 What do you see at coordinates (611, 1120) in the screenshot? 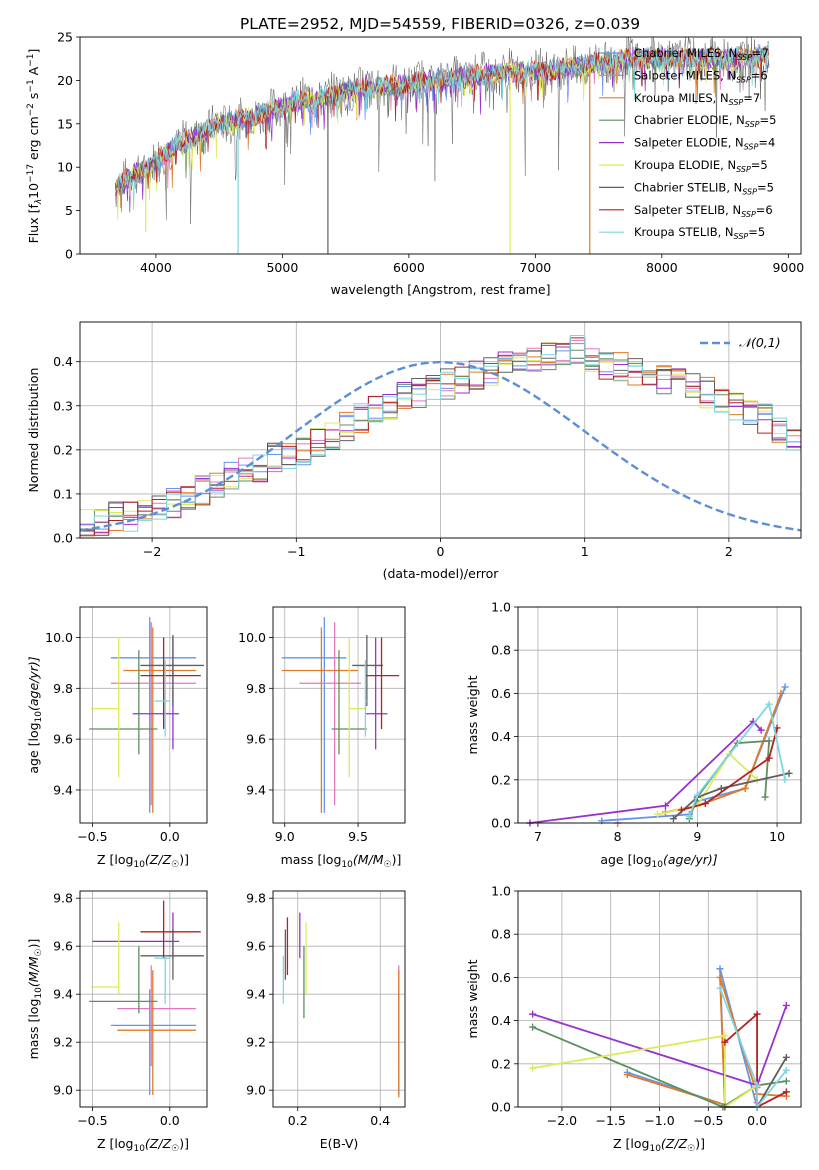
I see `x-tick-label: −1.5` at bounding box center [611, 1120].